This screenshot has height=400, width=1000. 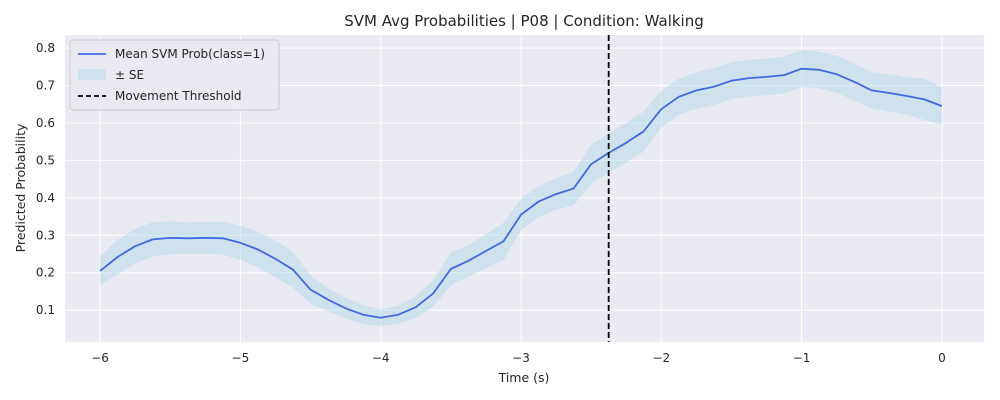 What do you see at coordinates (661, 358) in the screenshot?
I see `x-tick-label: −2` at bounding box center [661, 358].